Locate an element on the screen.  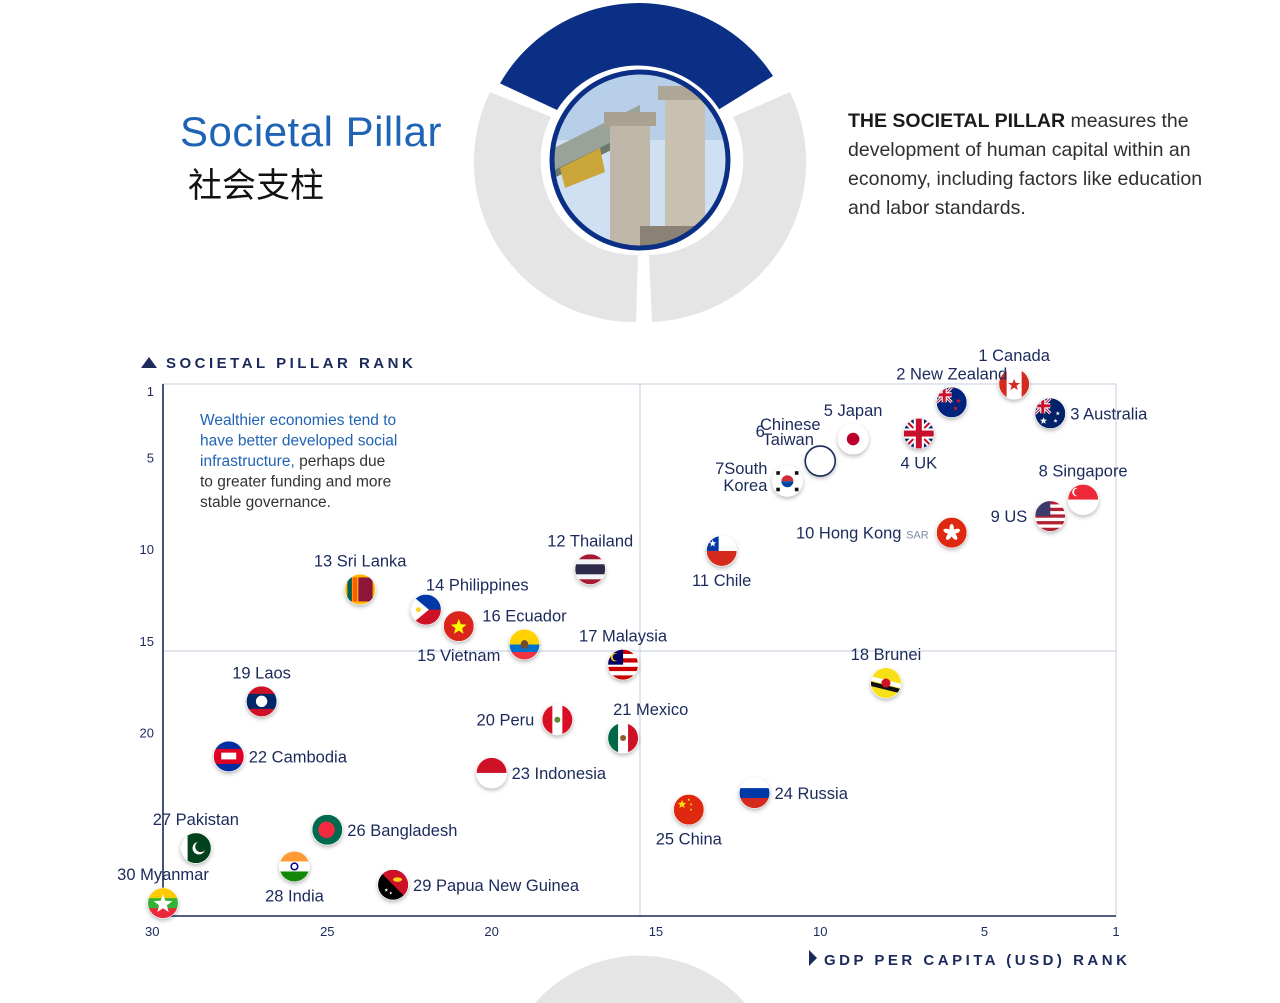
point-pakistan: 27 Pakistan is located at coordinates (196, 837).